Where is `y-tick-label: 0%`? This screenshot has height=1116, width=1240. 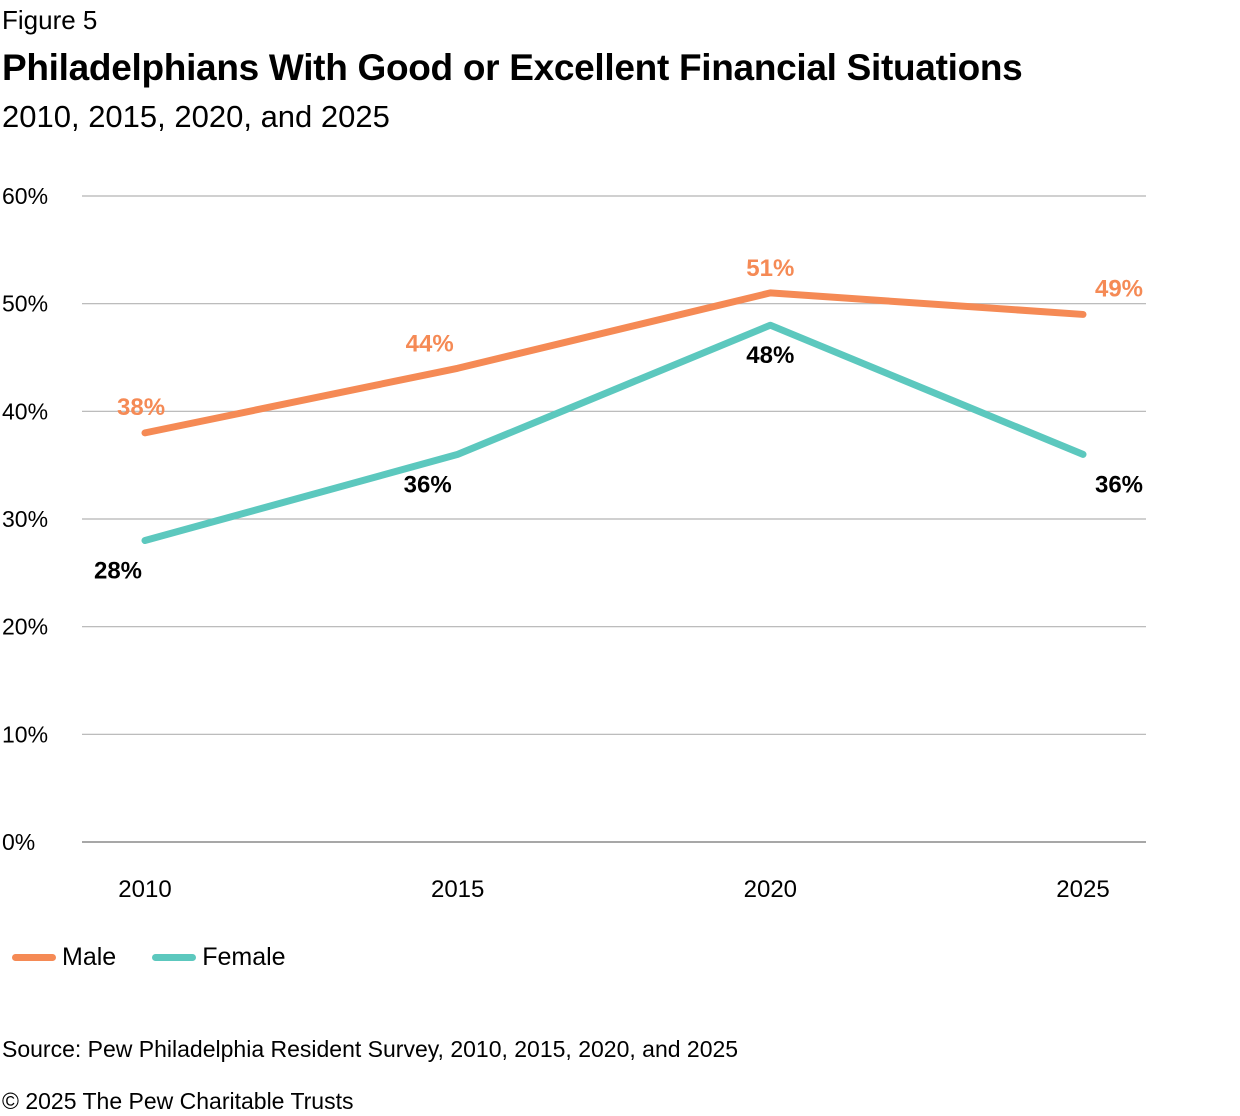
y-tick-label: 0% is located at coordinates (18, 842).